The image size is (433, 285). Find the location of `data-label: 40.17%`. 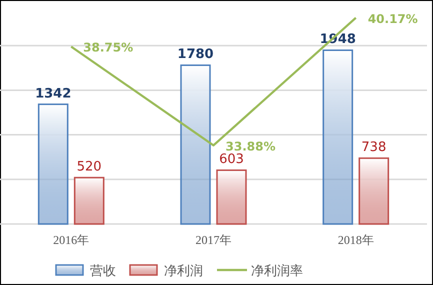

data-label: 40.17% is located at coordinates (393, 19).